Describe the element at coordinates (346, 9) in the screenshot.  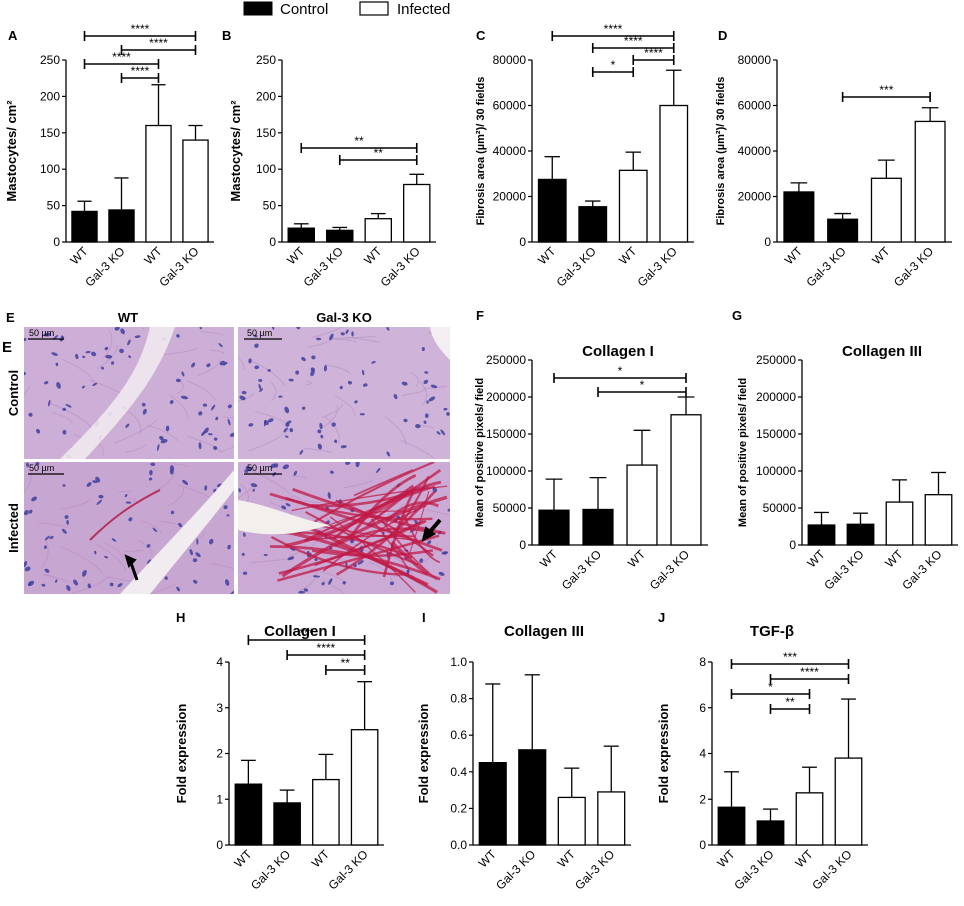
I see `legend: Control Infected` at that location.